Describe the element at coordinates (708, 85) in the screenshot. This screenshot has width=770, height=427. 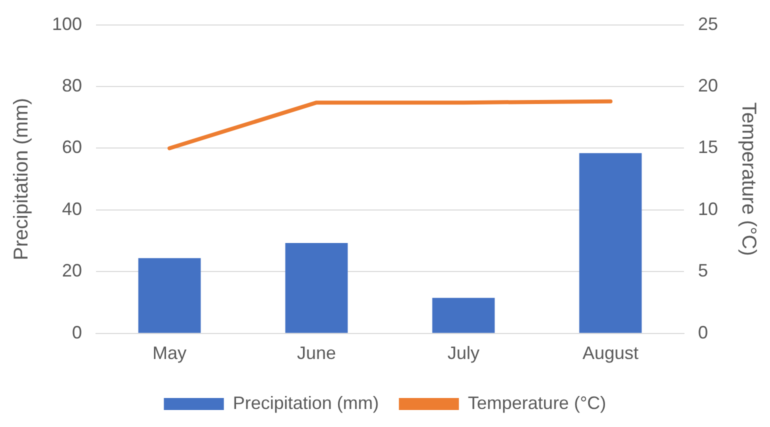
I see `y2-tick-label: 20` at that location.